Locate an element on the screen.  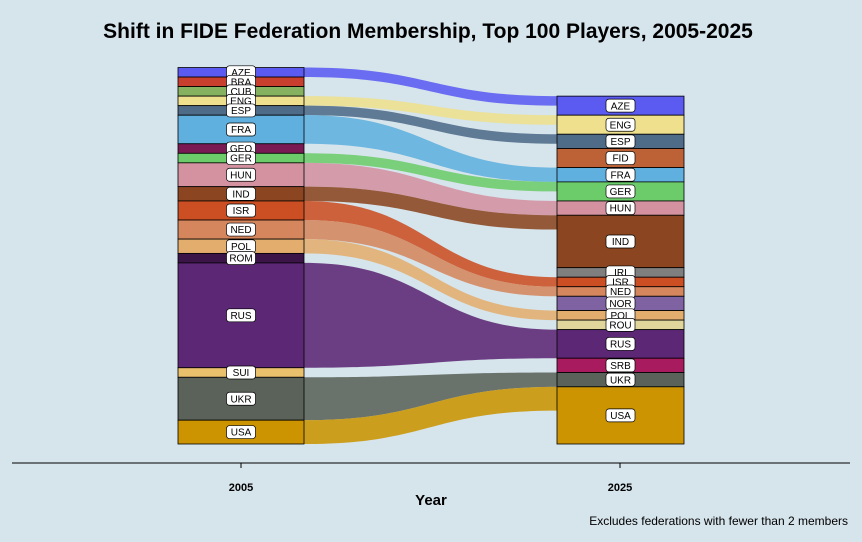
flow-pol is located at coordinates (430, 280).